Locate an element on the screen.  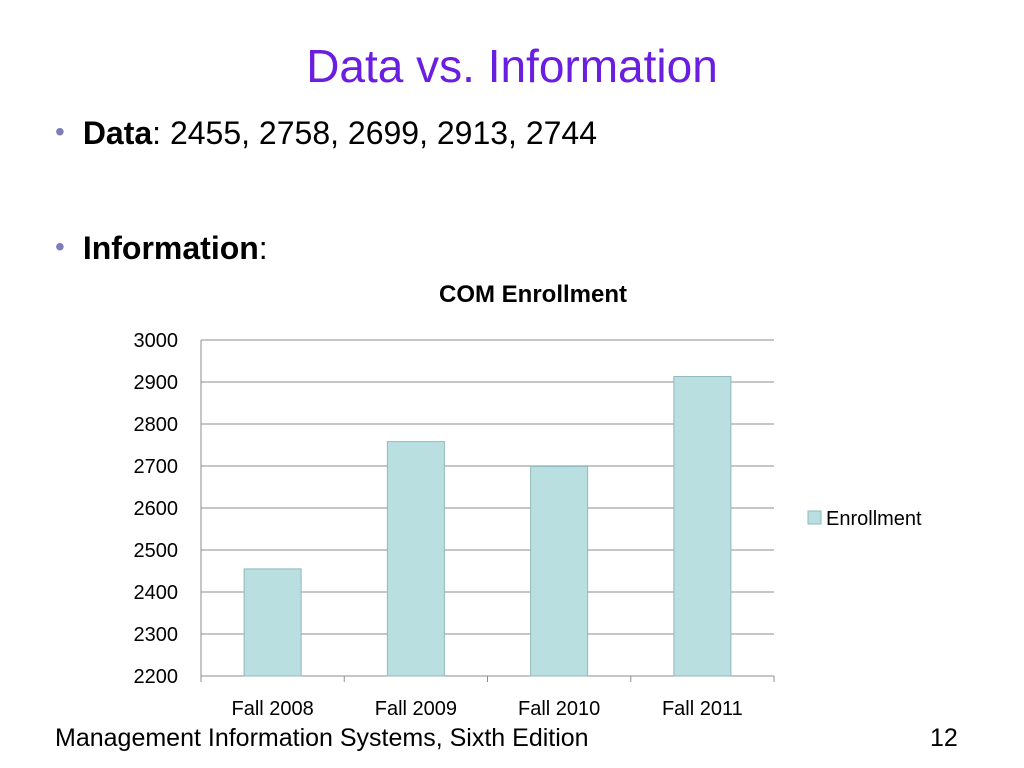
x-tick-label: Fall 2008 is located at coordinates (272, 709).